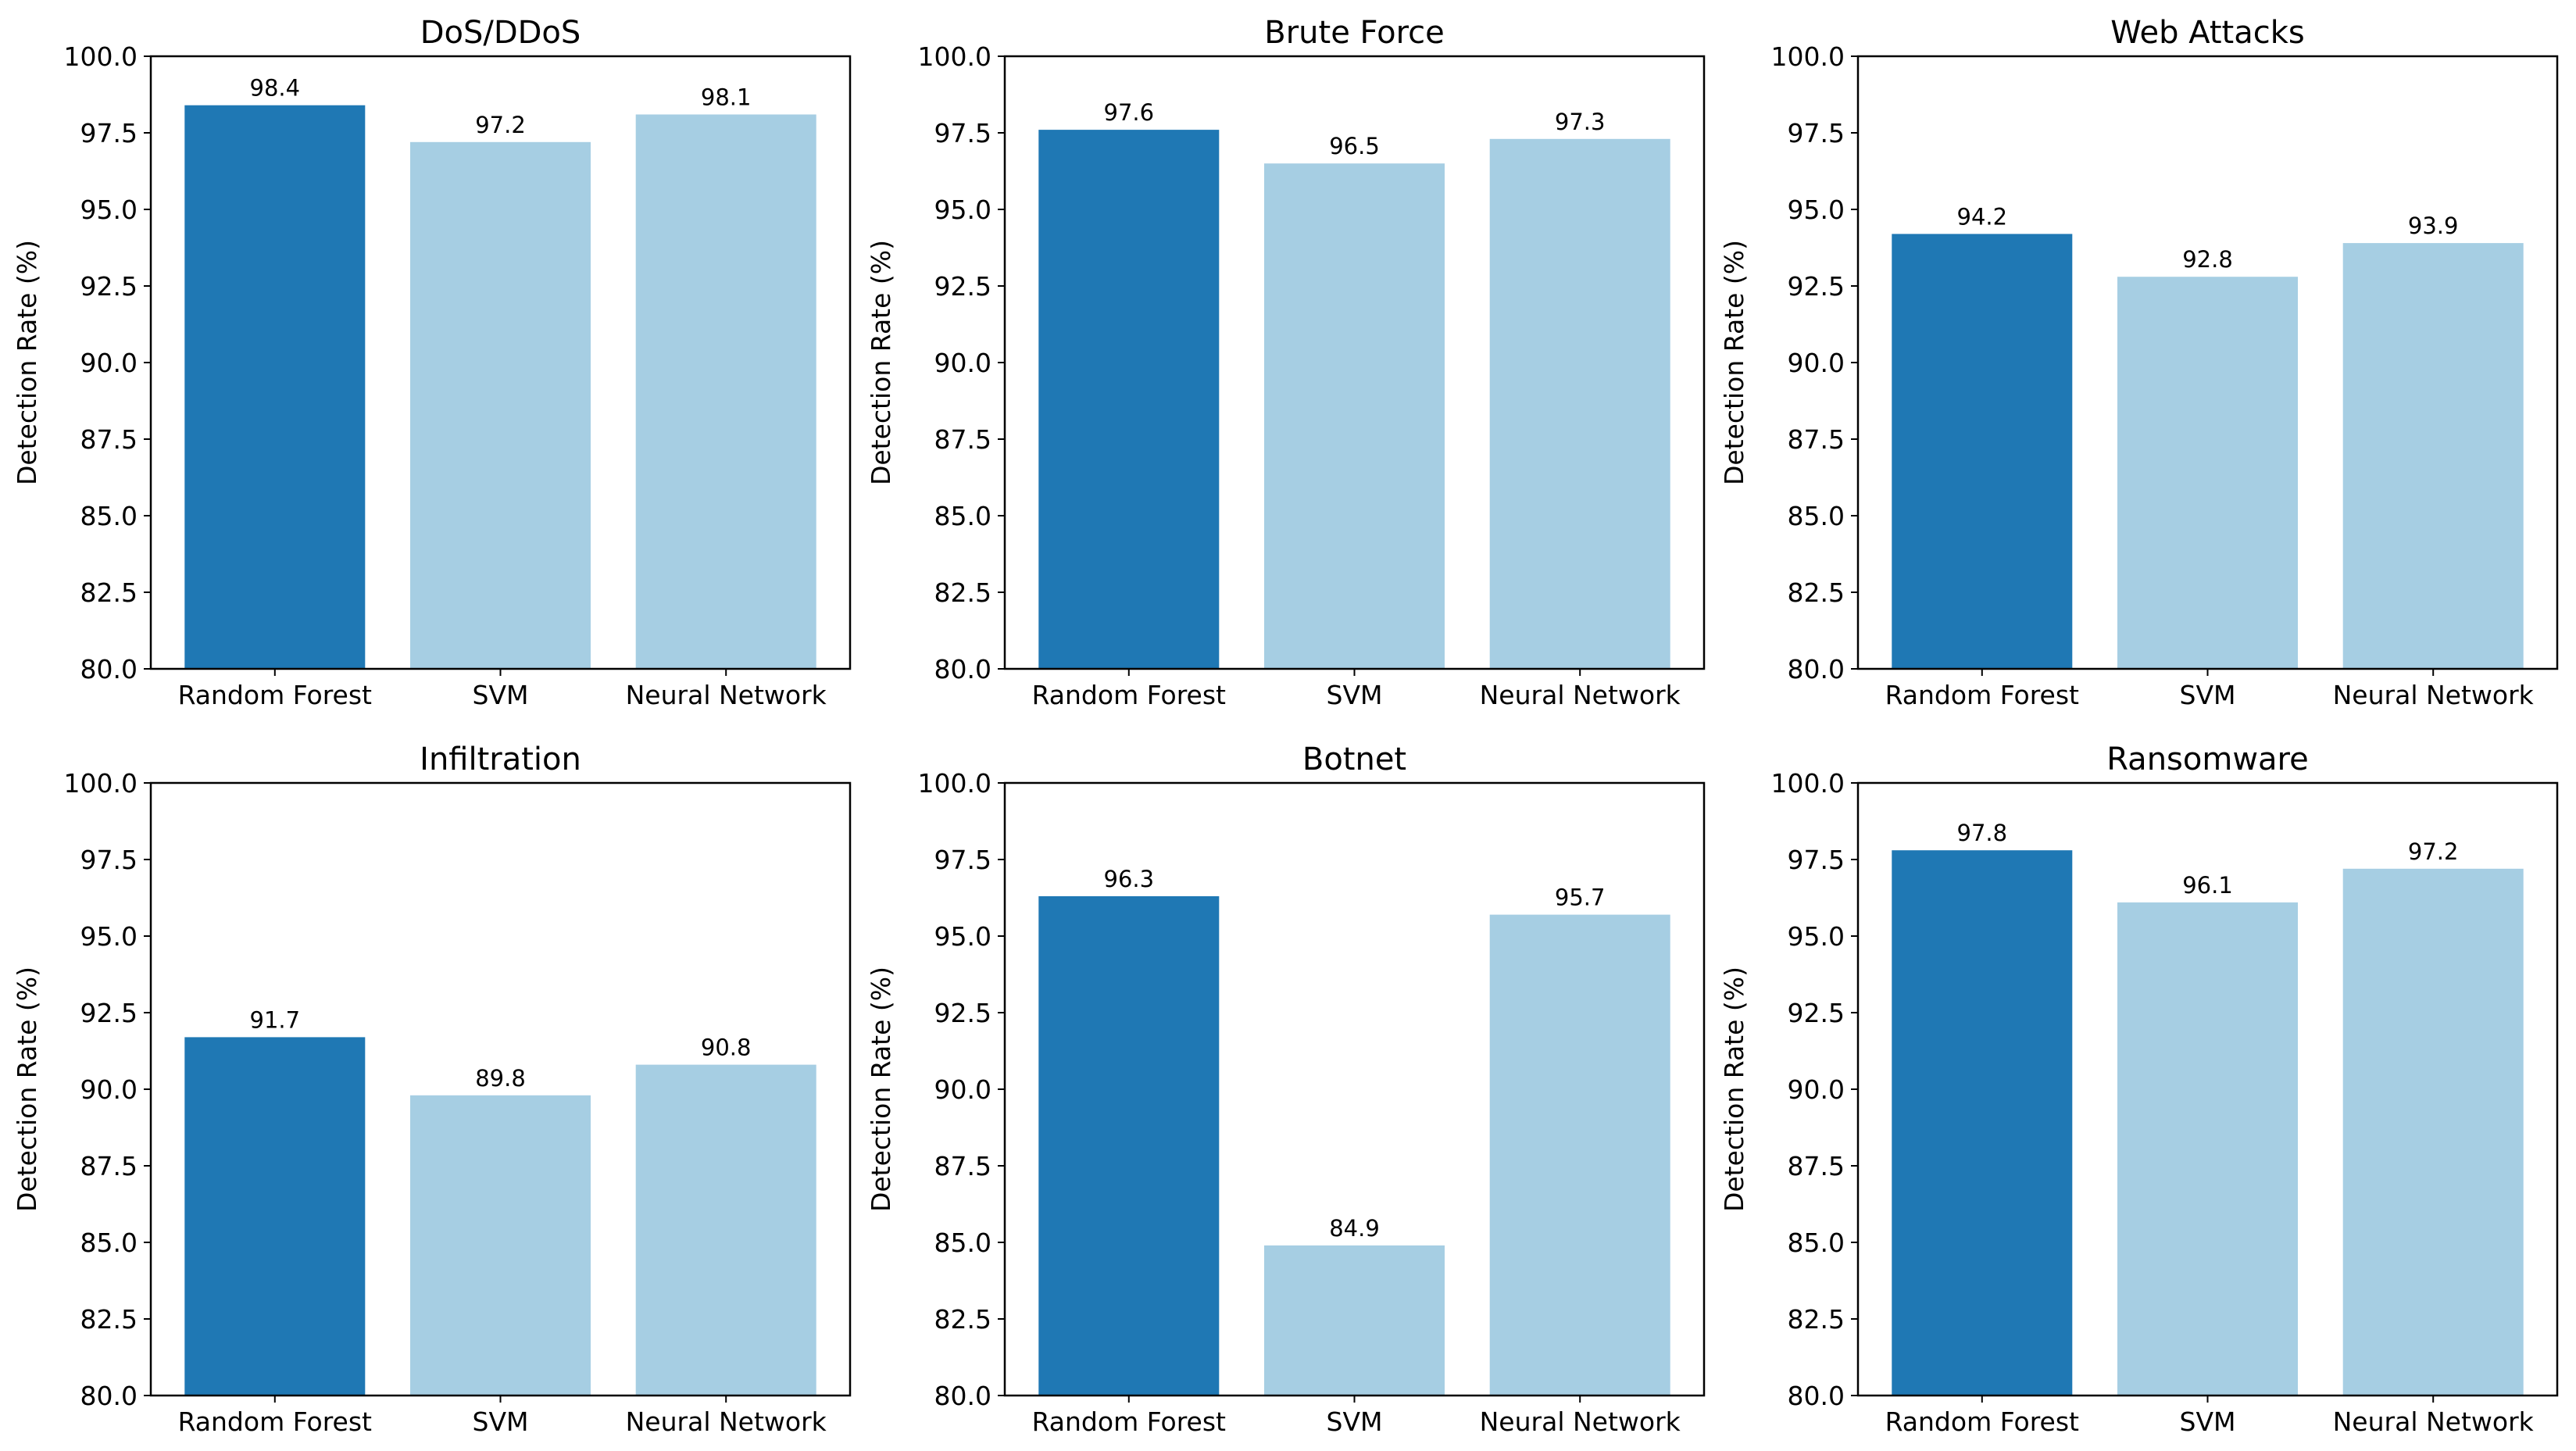 The height and width of the screenshot is (1451, 2576). What do you see at coordinates (2208, 885) in the screenshot?
I see `data-label-2: 96.1` at bounding box center [2208, 885].